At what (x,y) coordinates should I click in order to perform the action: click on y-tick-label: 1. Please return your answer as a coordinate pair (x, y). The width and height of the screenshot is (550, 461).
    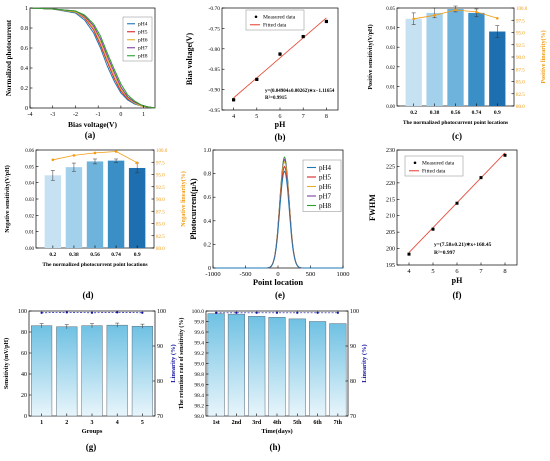
    Looking at the image, I should click on (26, 9).